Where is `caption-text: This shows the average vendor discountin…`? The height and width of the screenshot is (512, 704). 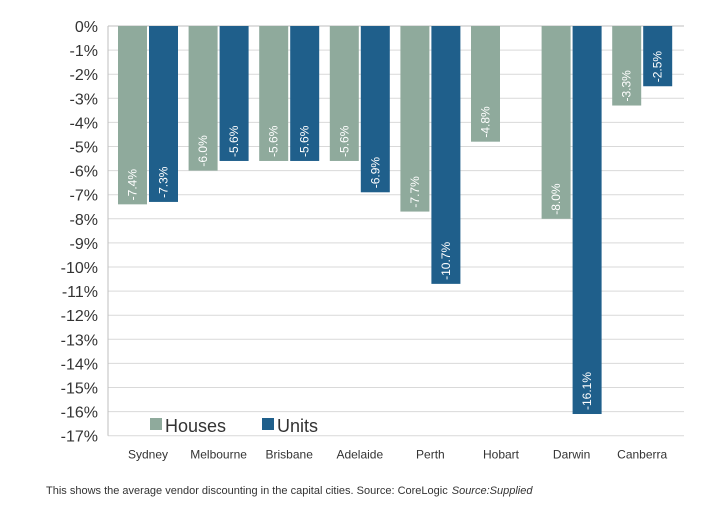 caption-text: This shows the average vendor discountin… is located at coordinates (247, 491).